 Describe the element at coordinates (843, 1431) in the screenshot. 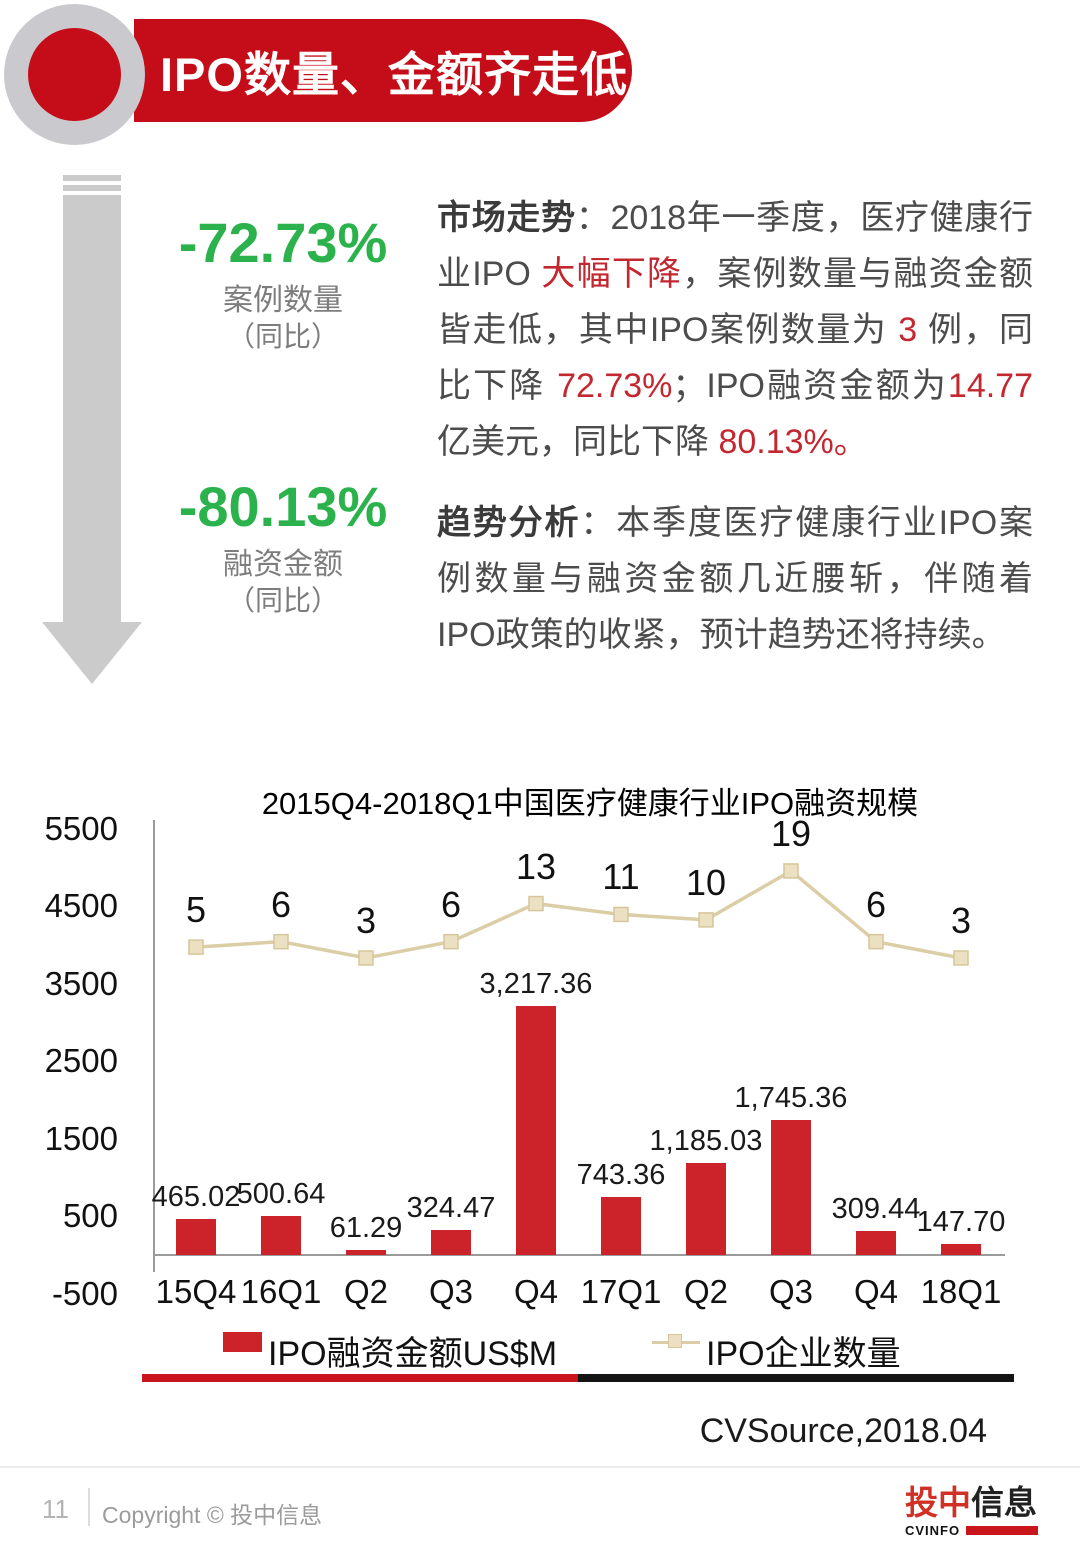

I see `chart-source: CVSource,2018.04` at that location.